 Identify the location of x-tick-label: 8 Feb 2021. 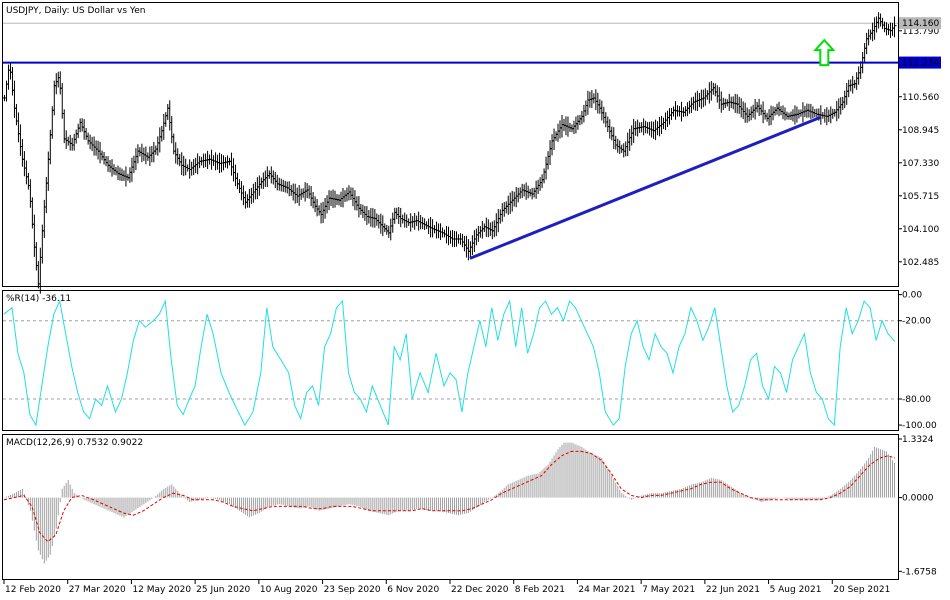
(540, 590).